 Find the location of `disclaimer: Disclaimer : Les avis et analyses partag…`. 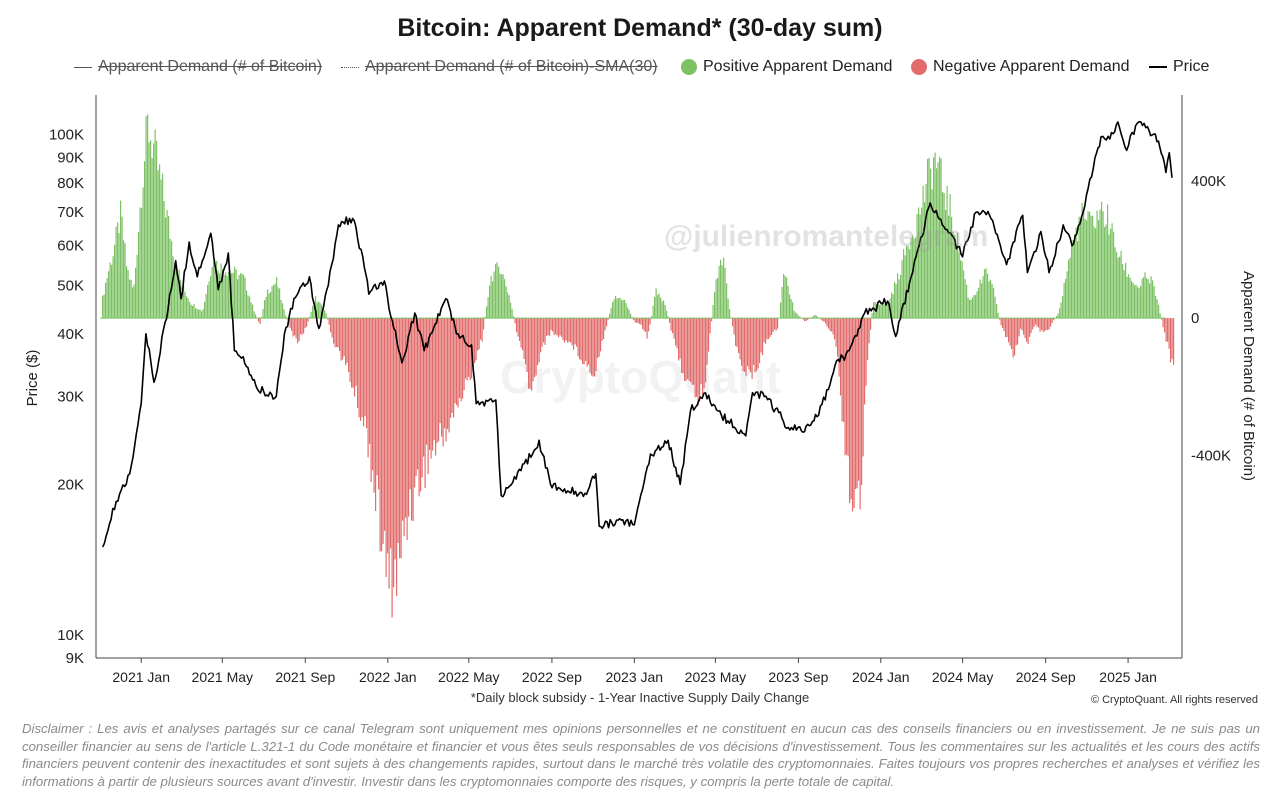

disclaimer: Disclaimer : Les avis et analyses partag… is located at coordinates (641, 755).